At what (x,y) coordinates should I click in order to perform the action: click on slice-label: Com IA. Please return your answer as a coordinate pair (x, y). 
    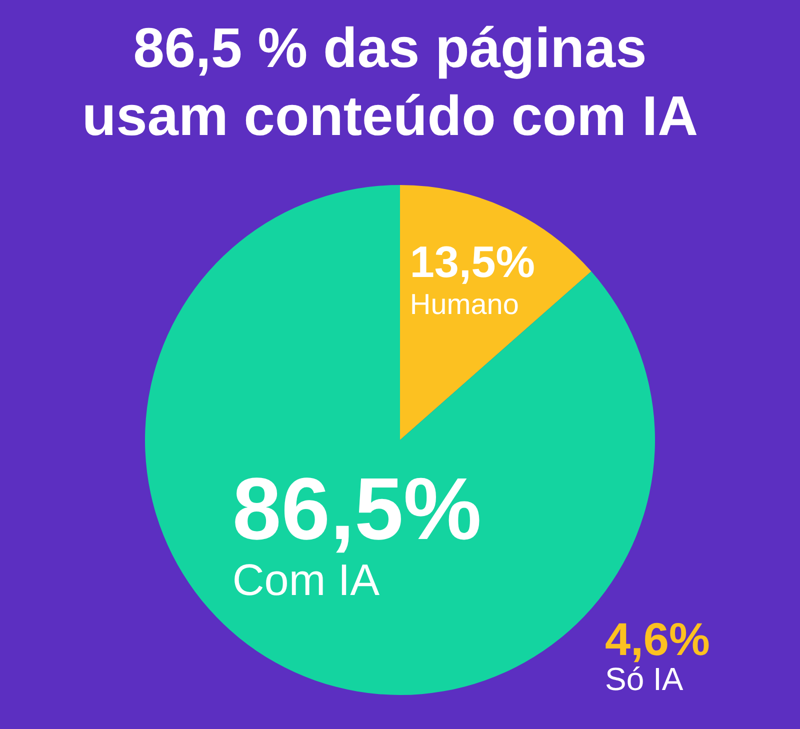
    Looking at the image, I should click on (306, 580).